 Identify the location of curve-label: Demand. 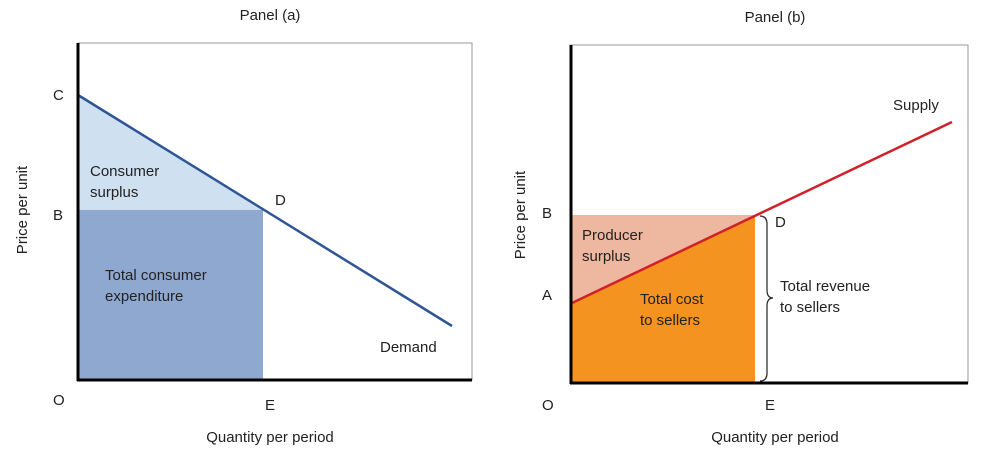
(408, 347).